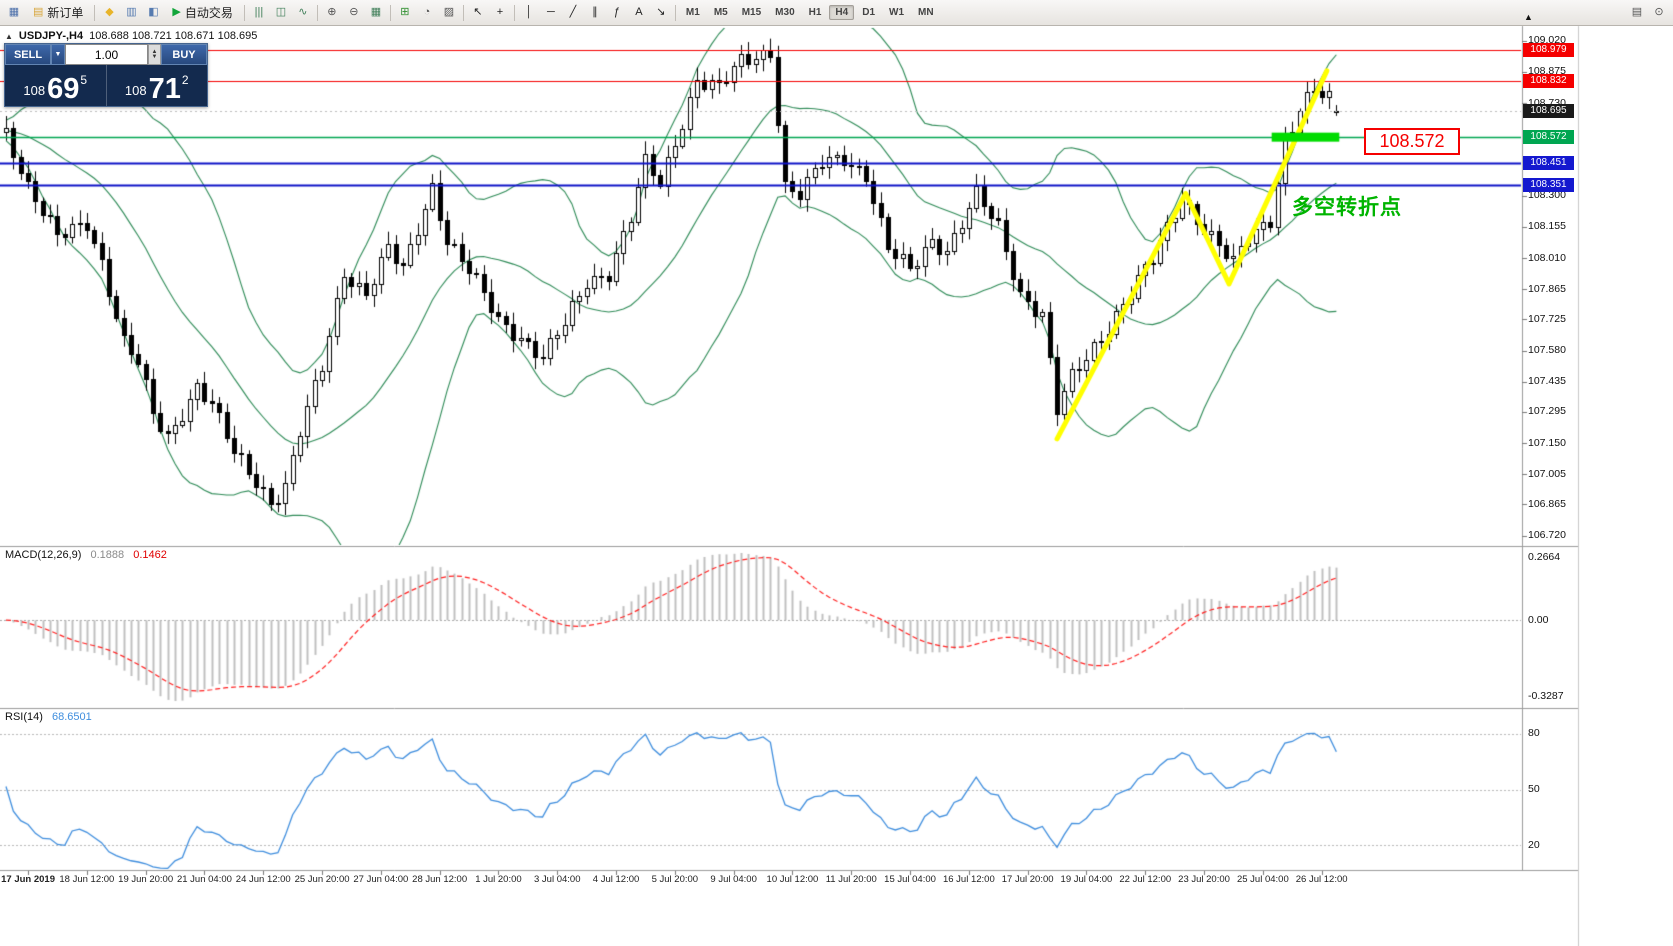  What do you see at coordinates (24, 717) in the screenshot?
I see `rsi-name: RSI(14)` at bounding box center [24, 717].